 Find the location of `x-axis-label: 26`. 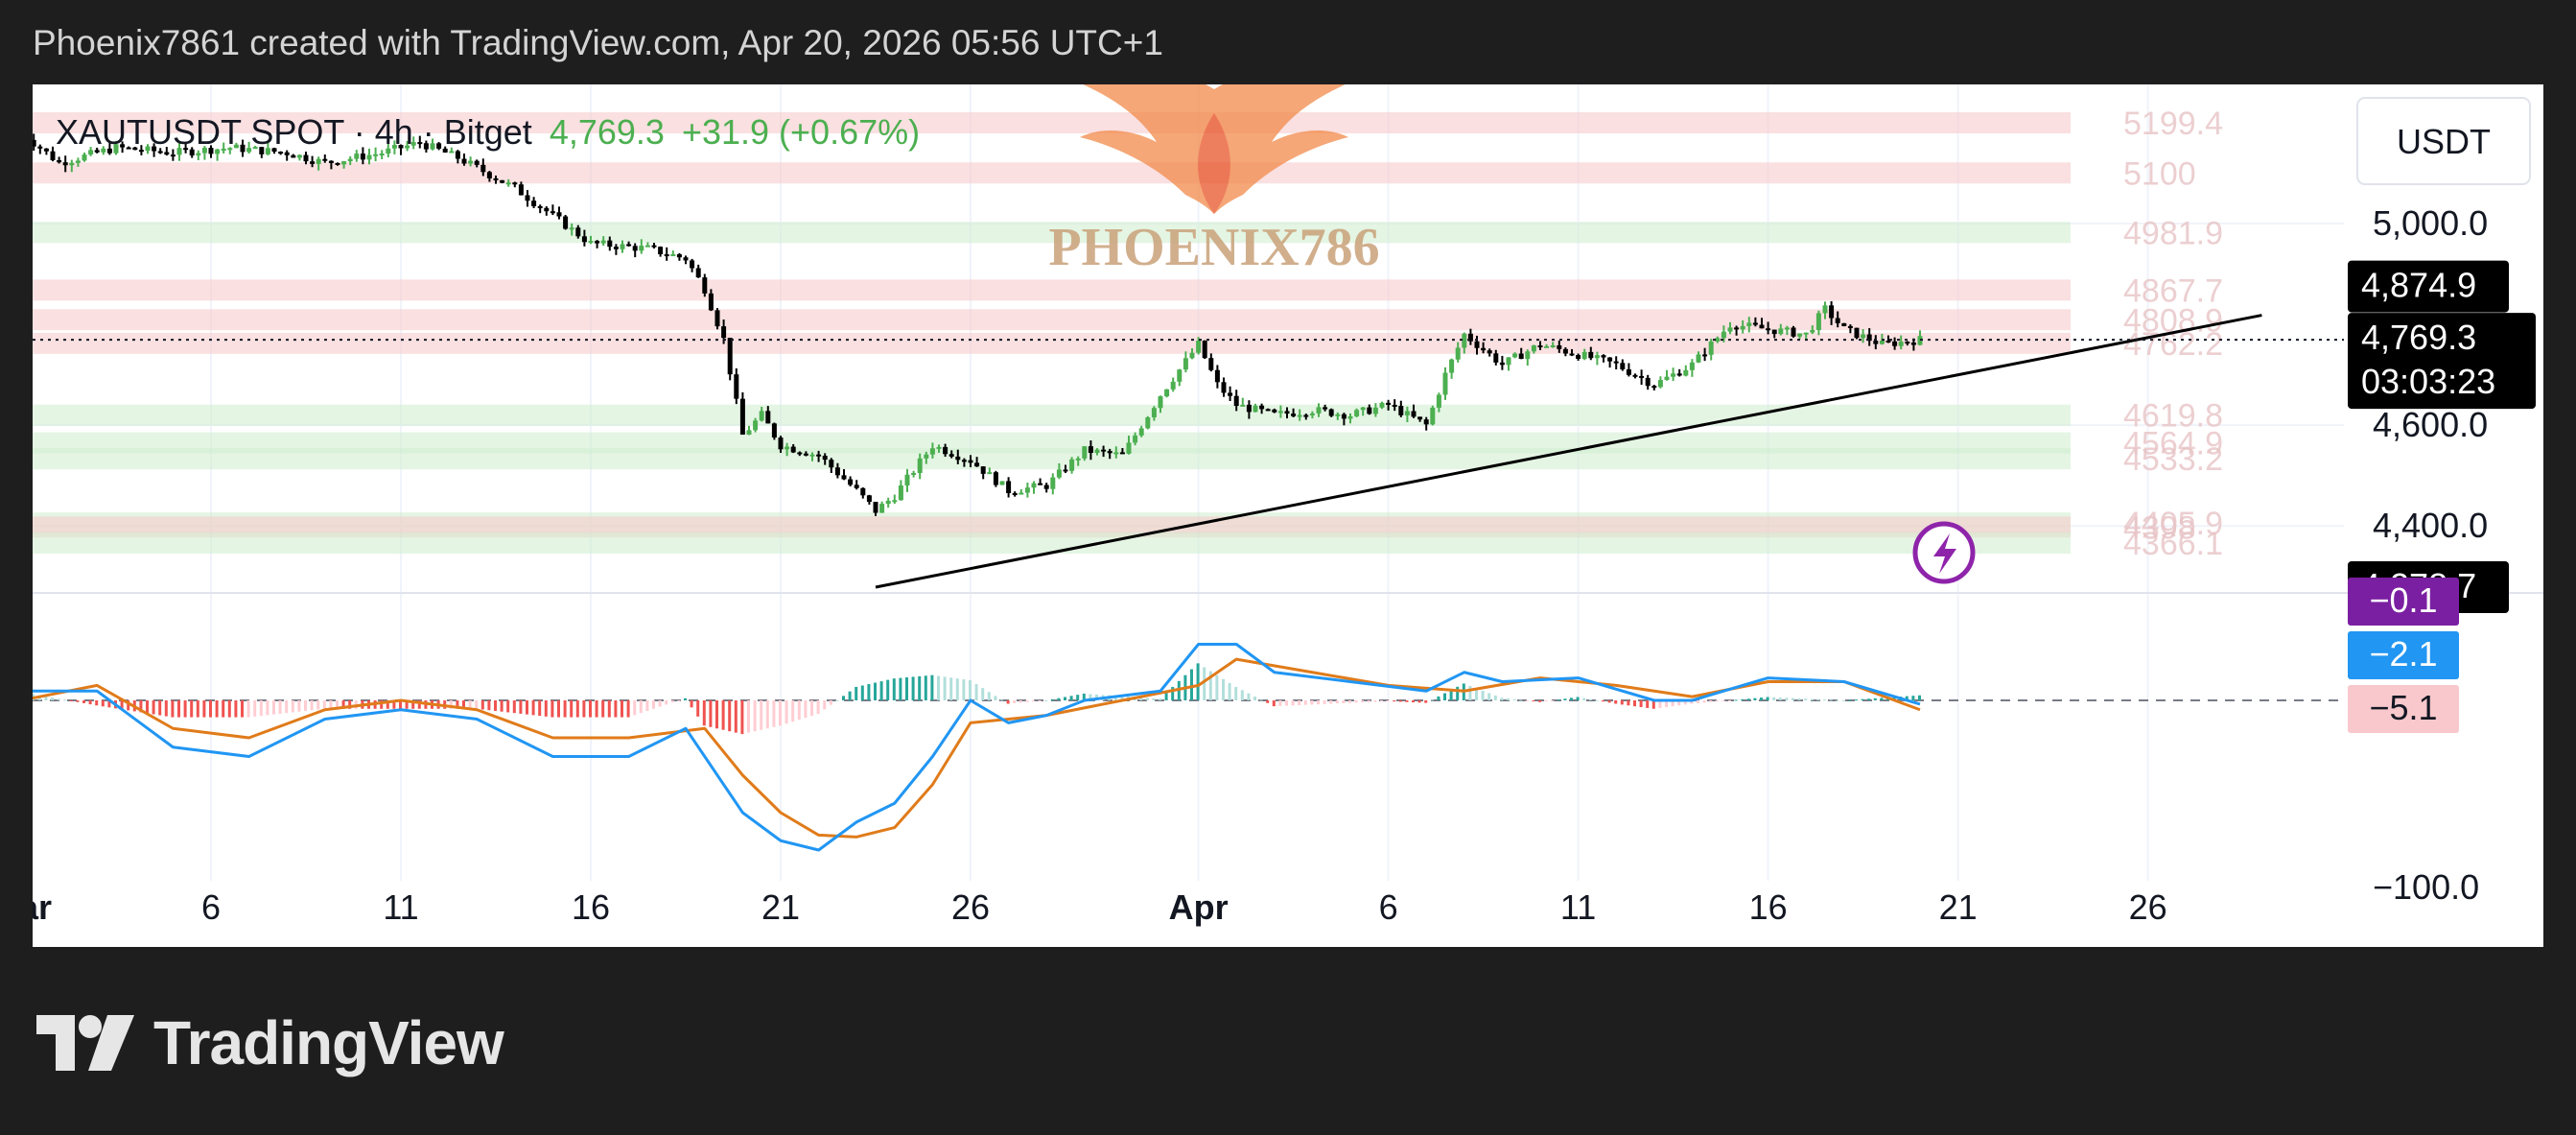

x-axis-label: 26 is located at coordinates (970, 907).